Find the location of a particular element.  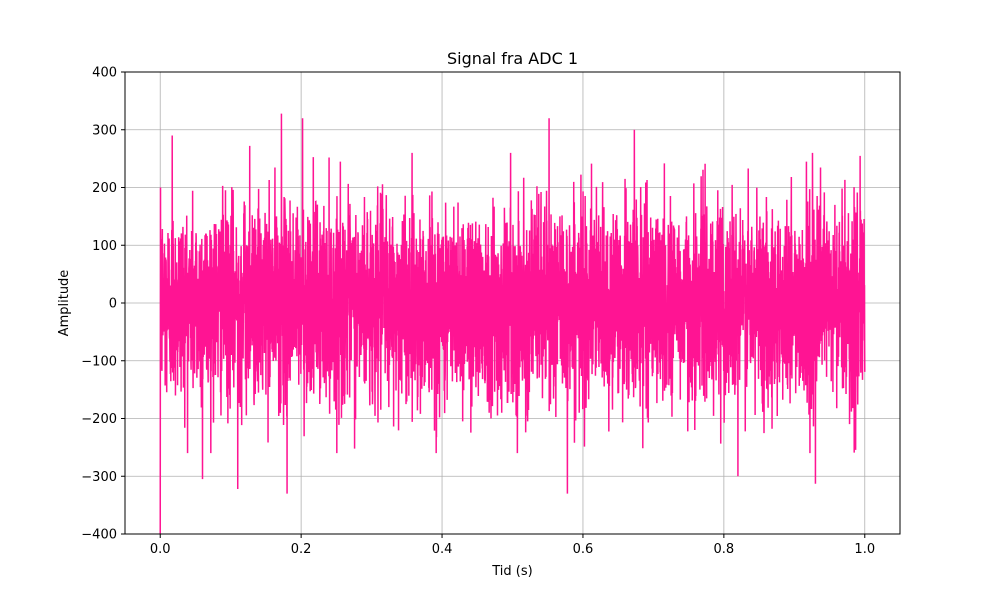

y-tick-label: −300 is located at coordinates (99, 477).